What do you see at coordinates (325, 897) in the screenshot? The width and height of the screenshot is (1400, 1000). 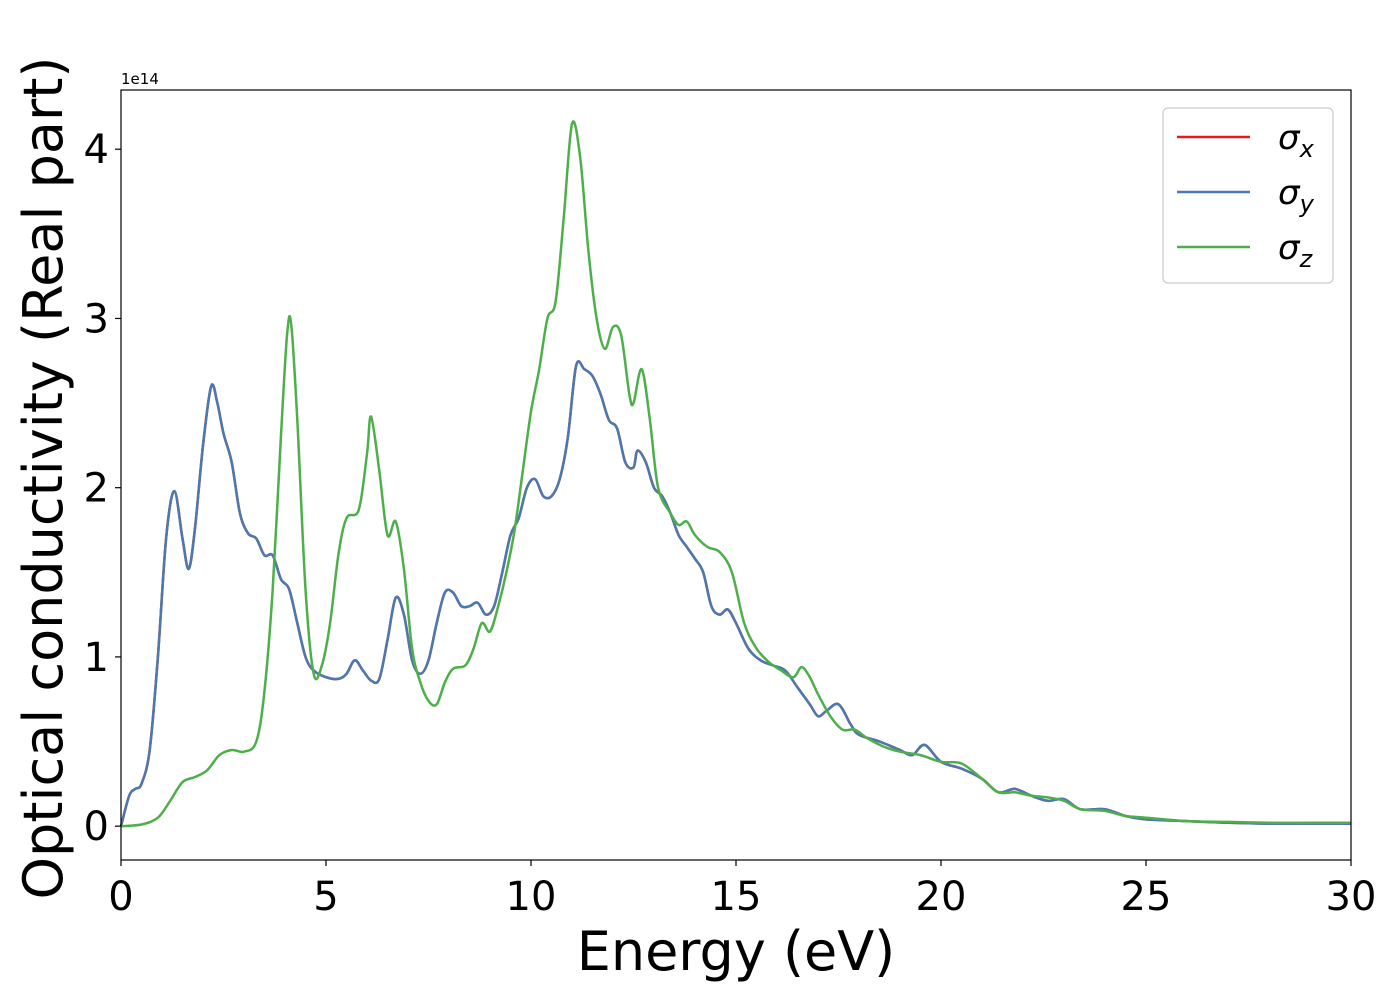 I see `x-tick-label: 5` at bounding box center [325, 897].